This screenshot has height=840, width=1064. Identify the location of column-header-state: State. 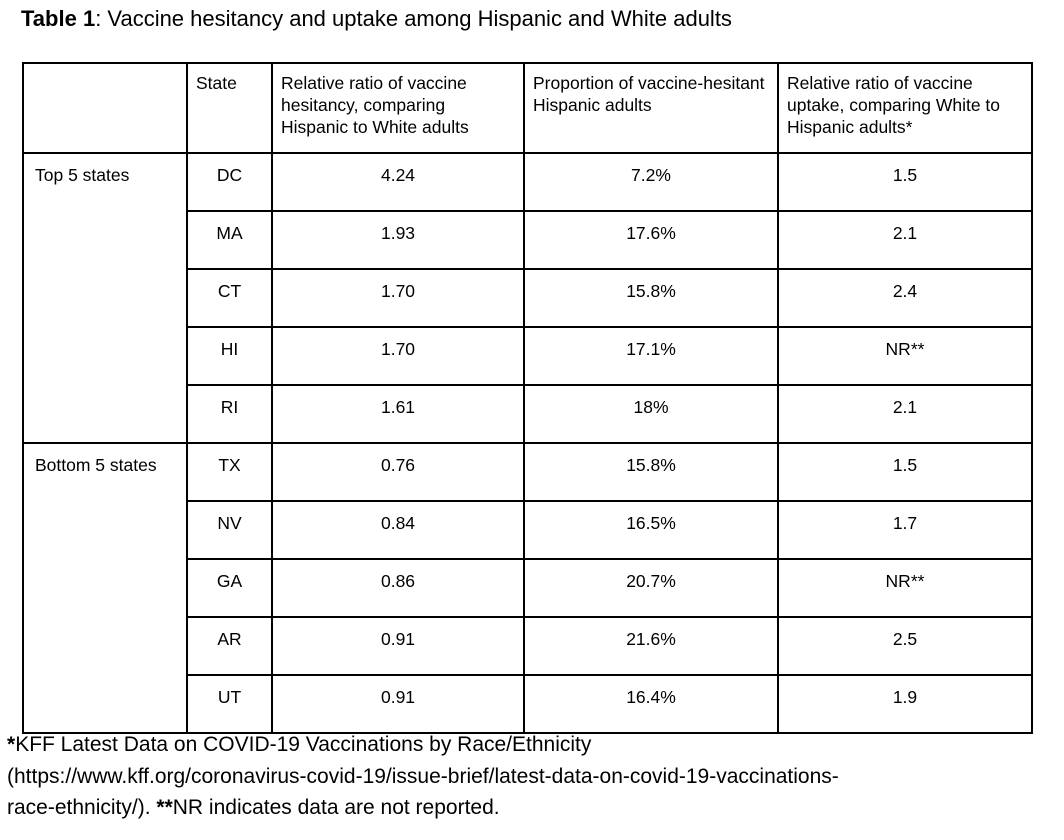
(229, 108).